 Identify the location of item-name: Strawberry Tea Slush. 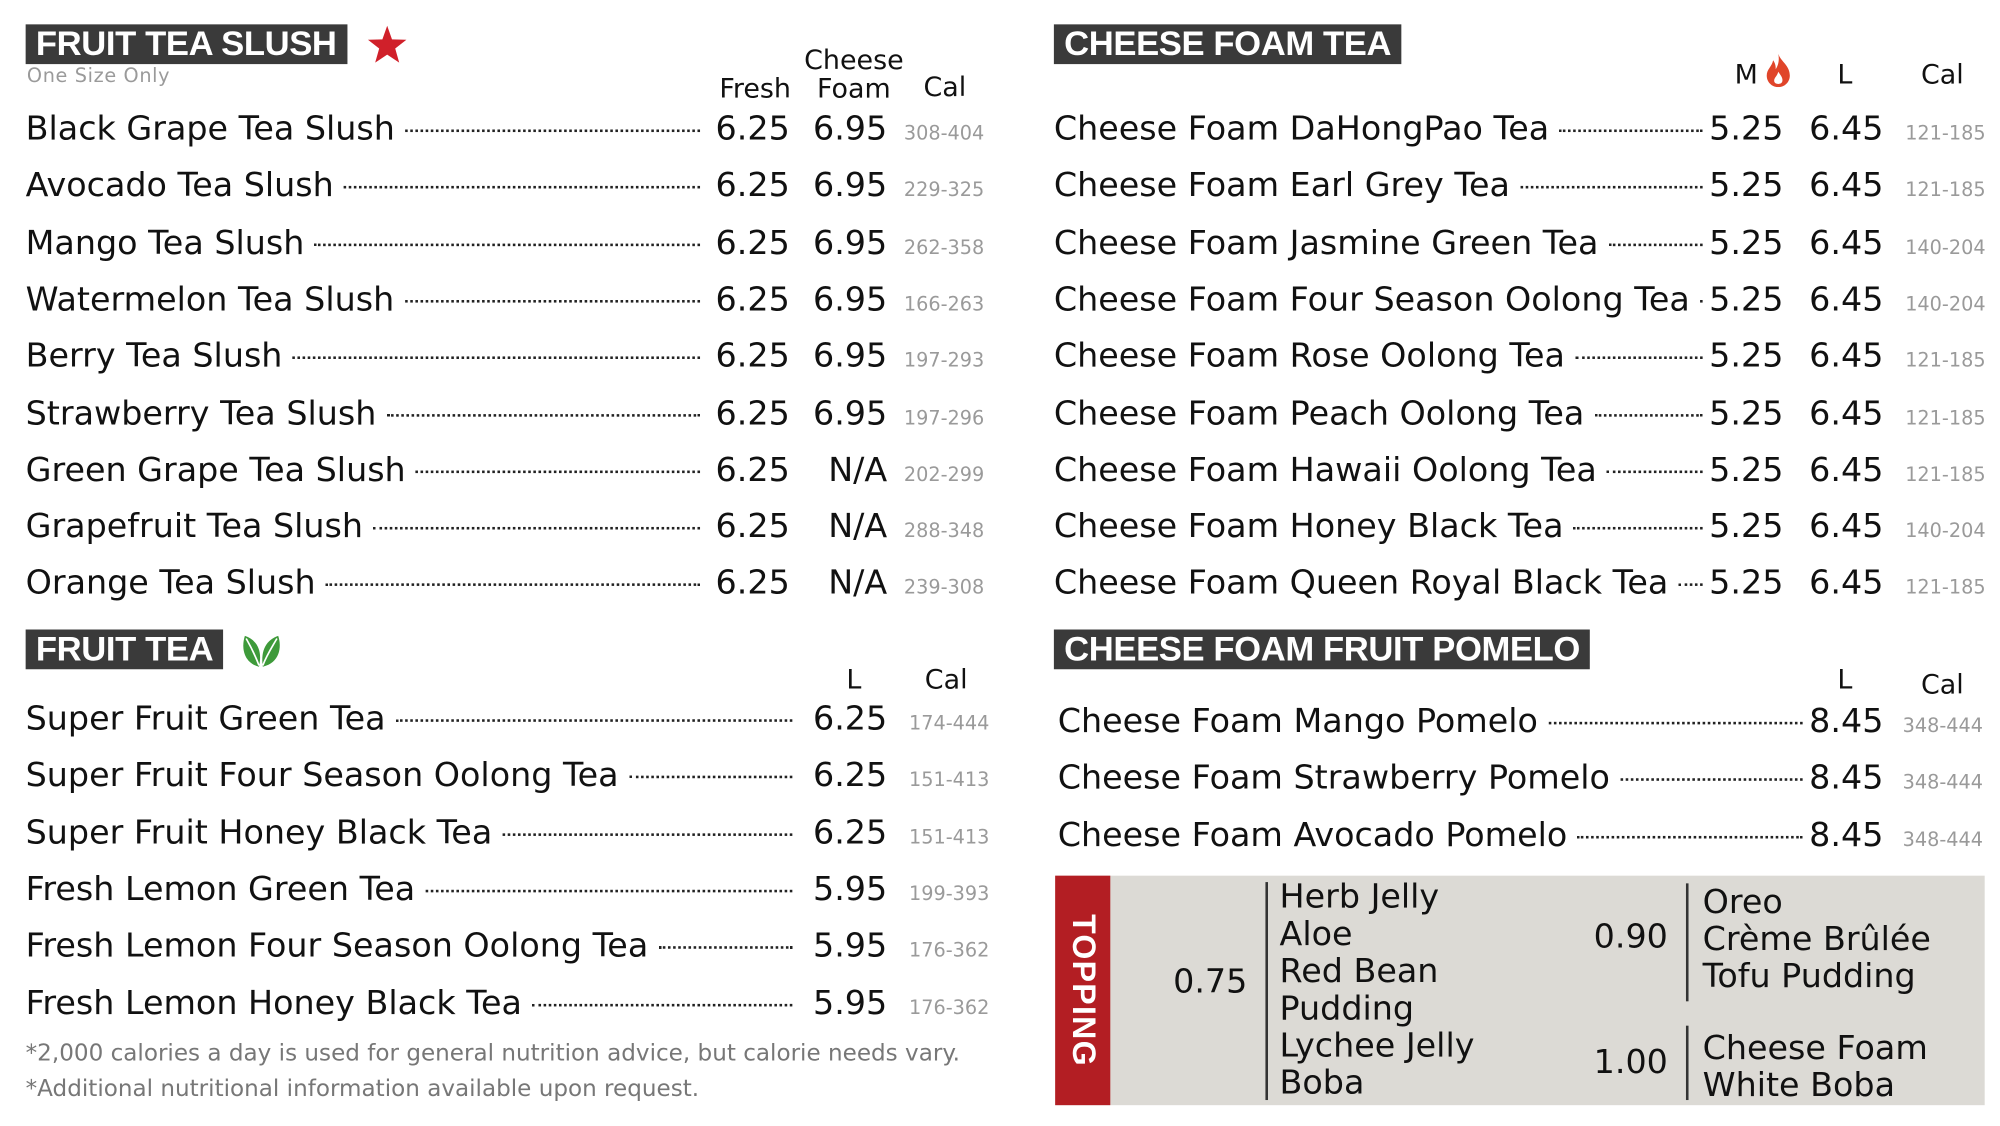
(201, 413).